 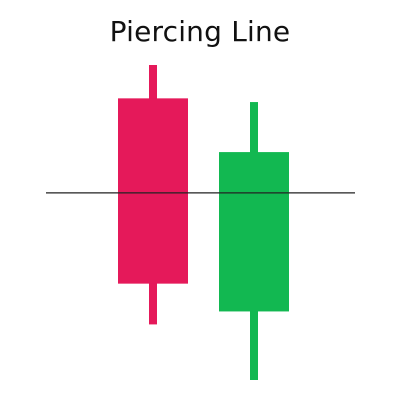 What do you see at coordinates (254, 232) in the screenshot?
I see `candle-bullish-body` at bounding box center [254, 232].